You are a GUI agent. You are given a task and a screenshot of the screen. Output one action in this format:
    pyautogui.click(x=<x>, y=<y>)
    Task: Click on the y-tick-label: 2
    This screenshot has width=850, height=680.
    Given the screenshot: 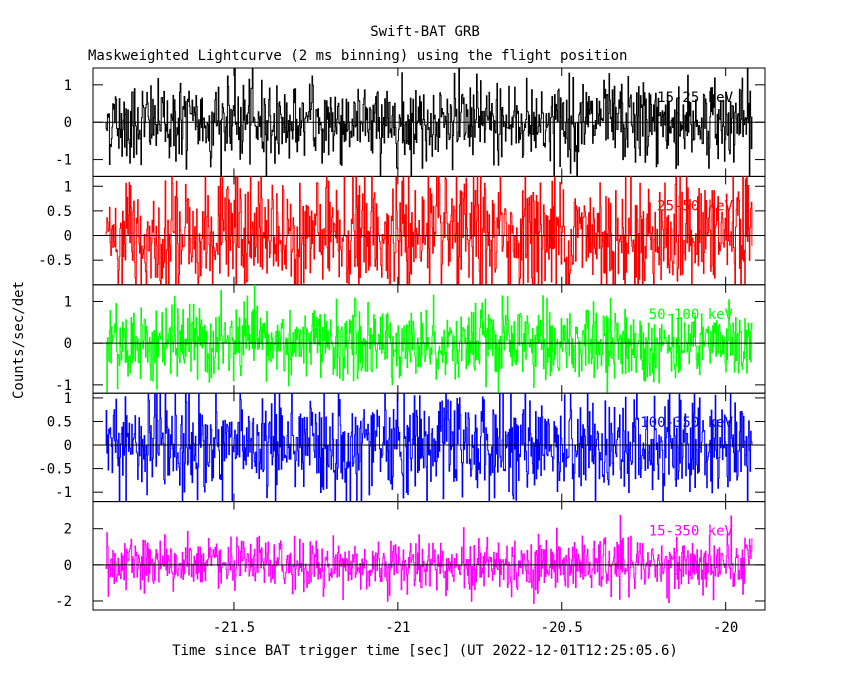 What is the action you would take?
    pyautogui.click(x=68, y=530)
    